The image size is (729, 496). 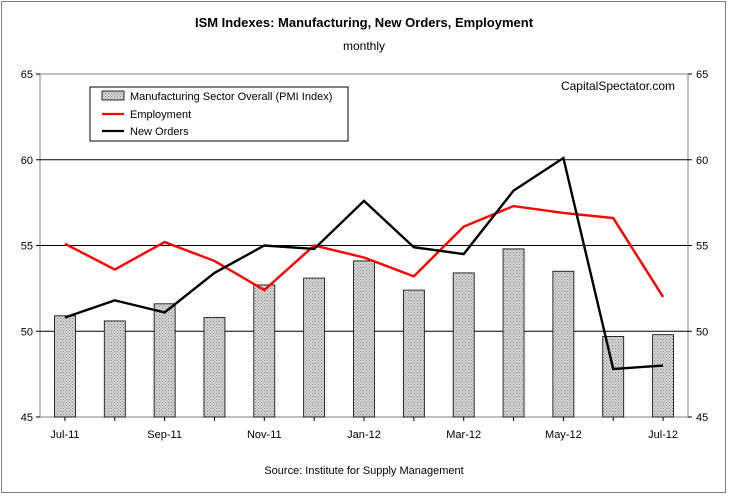 I want to click on legend-label-pmi: Manufacturing Sector Overall (PMI Index), so click(x=231, y=97).